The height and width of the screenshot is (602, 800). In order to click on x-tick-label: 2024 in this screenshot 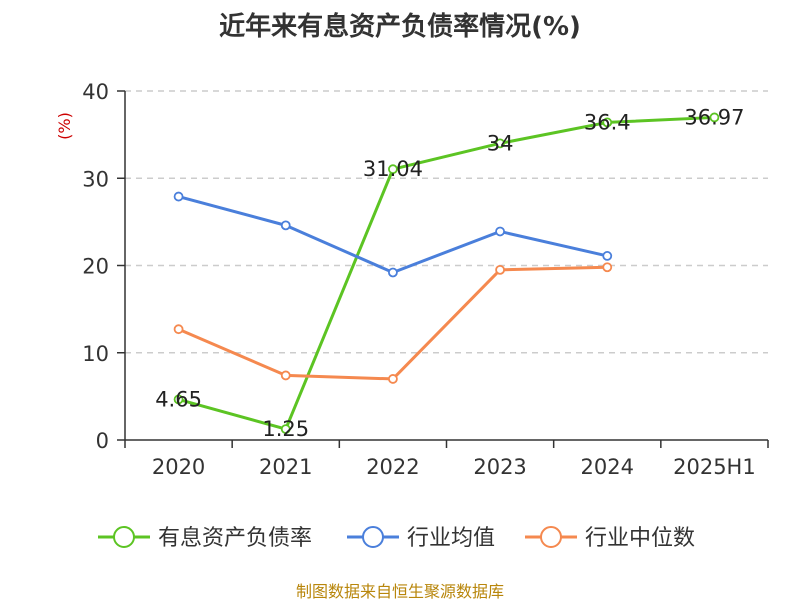, I will do `click(607, 467)`.